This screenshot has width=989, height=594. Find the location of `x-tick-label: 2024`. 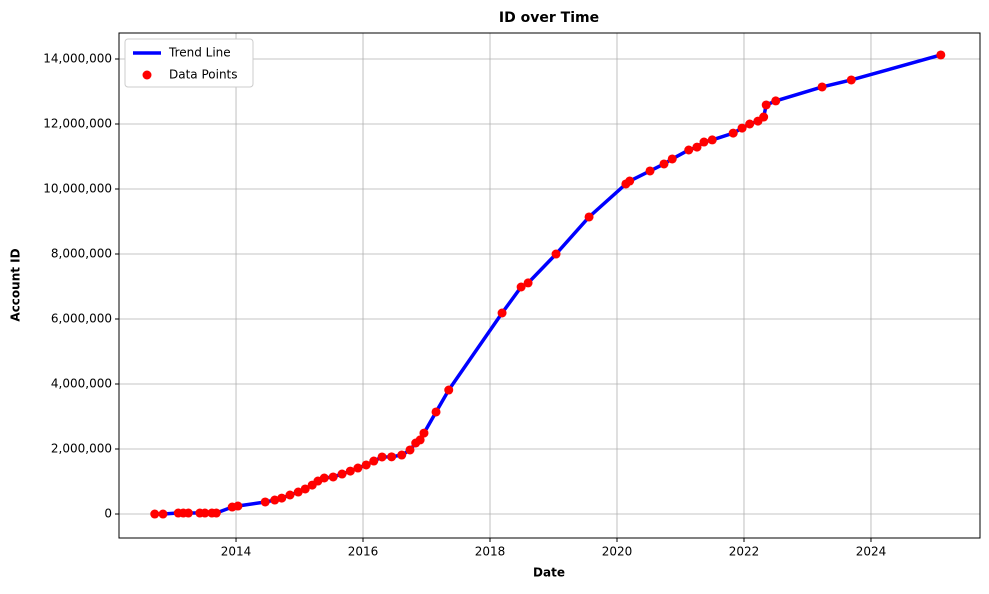

x-tick-label: 2024 is located at coordinates (871, 552).